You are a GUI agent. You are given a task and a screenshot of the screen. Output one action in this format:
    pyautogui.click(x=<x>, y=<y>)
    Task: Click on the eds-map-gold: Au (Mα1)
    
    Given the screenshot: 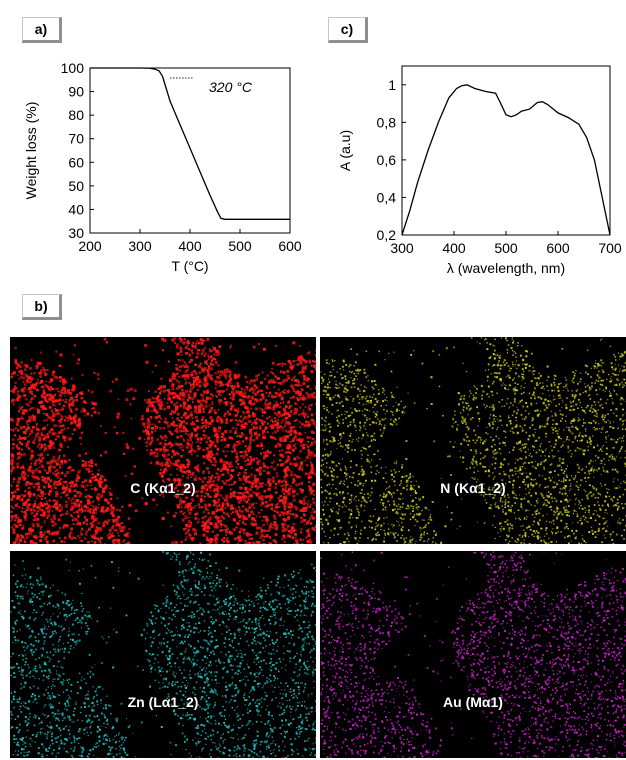 What is the action you would take?
    pyautogui.click(x=473, y=654)
    